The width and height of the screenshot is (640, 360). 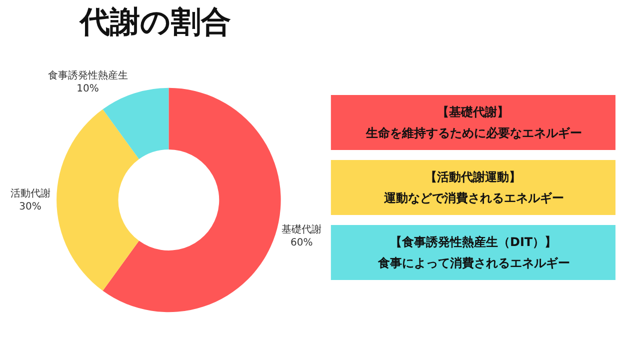 I want to click on slice-label: 活動代謝, so click(x=30, y=193).